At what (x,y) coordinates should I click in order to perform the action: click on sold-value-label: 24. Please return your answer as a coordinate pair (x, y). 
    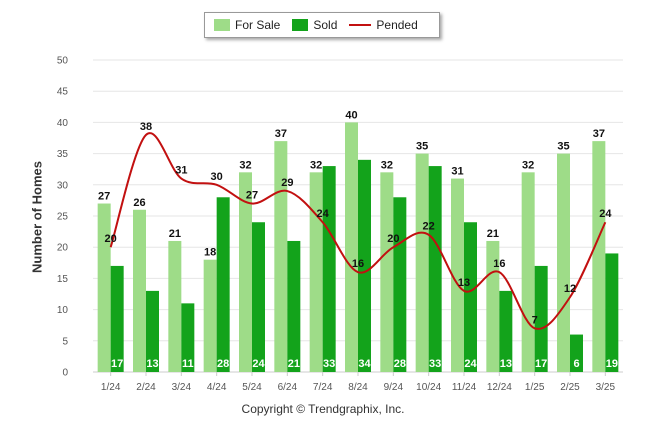
    Looking at the image, I should click on (470, 364).